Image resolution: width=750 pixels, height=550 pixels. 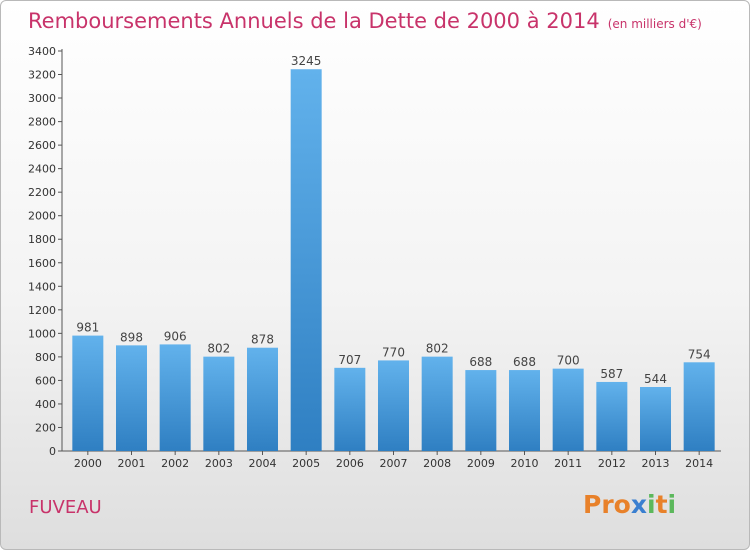 I want to click on y-tick-label: 1000, so click(x=42, y=333).